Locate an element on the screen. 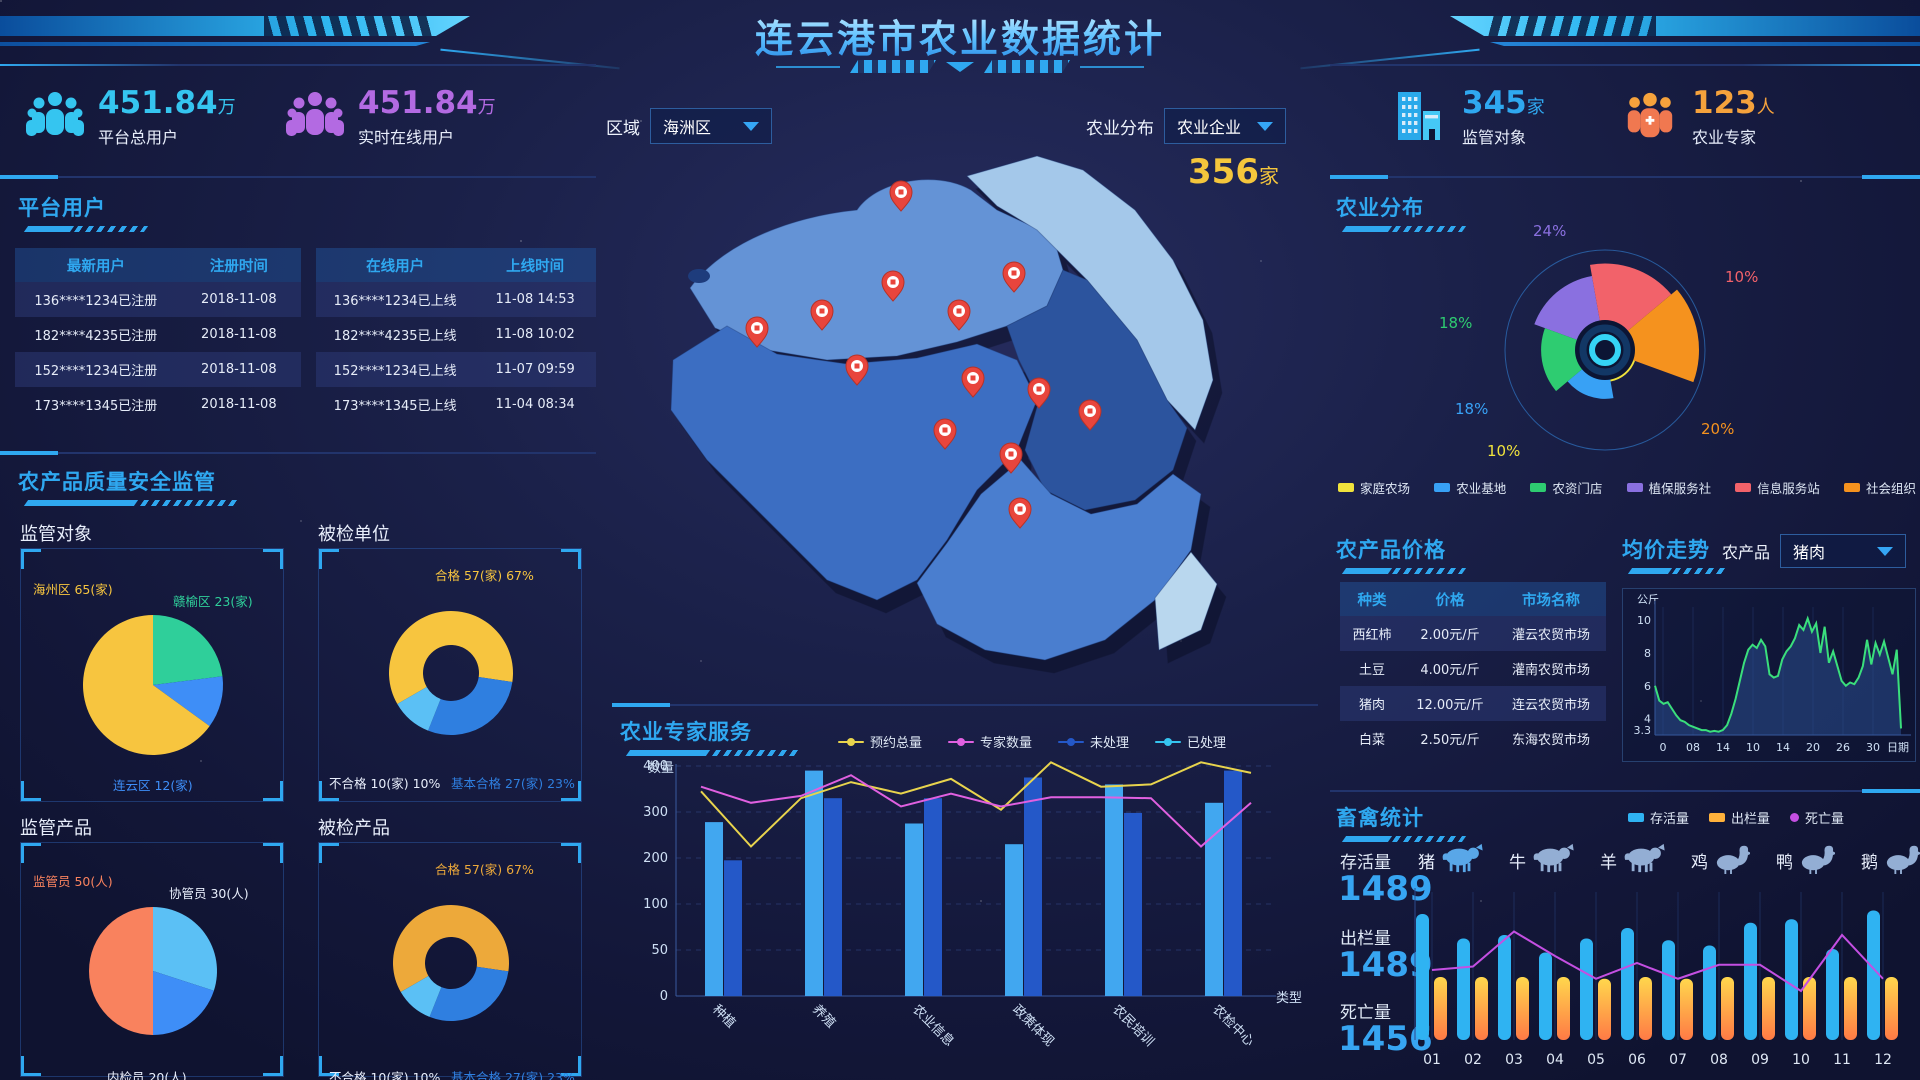 This screenshot has width=1920, height=1080. livestock-stat-label: 存活量 is located at coordinates (1365, 863).